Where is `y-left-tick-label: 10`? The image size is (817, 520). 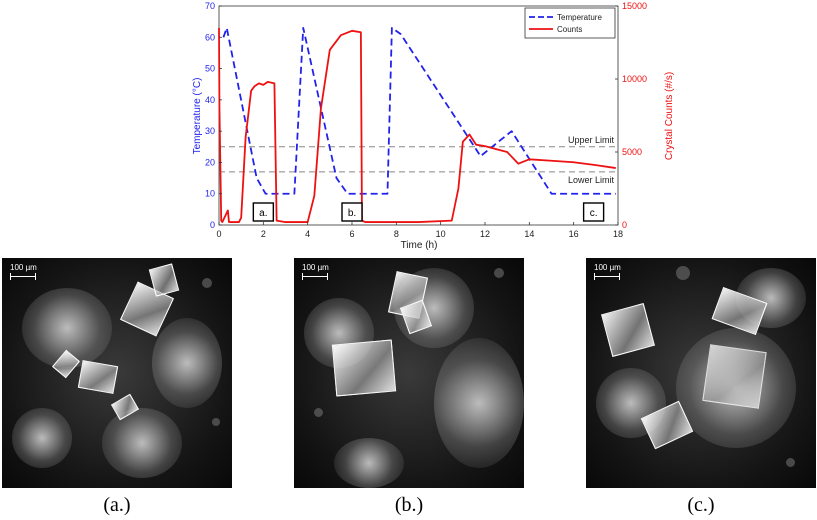 y-left-tick-label: 10 is located at coordinates (210, 194).